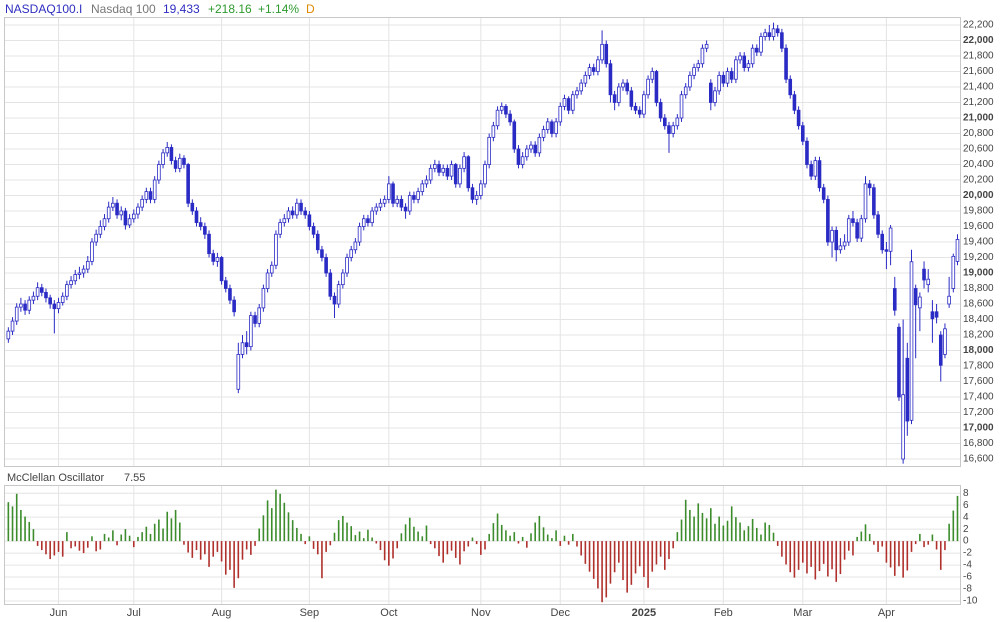 Image resolution: width=1000 pixels, height=622 pixels. What do you see at coordinates (802, 613) in the screenshot?
I see `x-tick-label: Mar` at bounding box center [802, 613].